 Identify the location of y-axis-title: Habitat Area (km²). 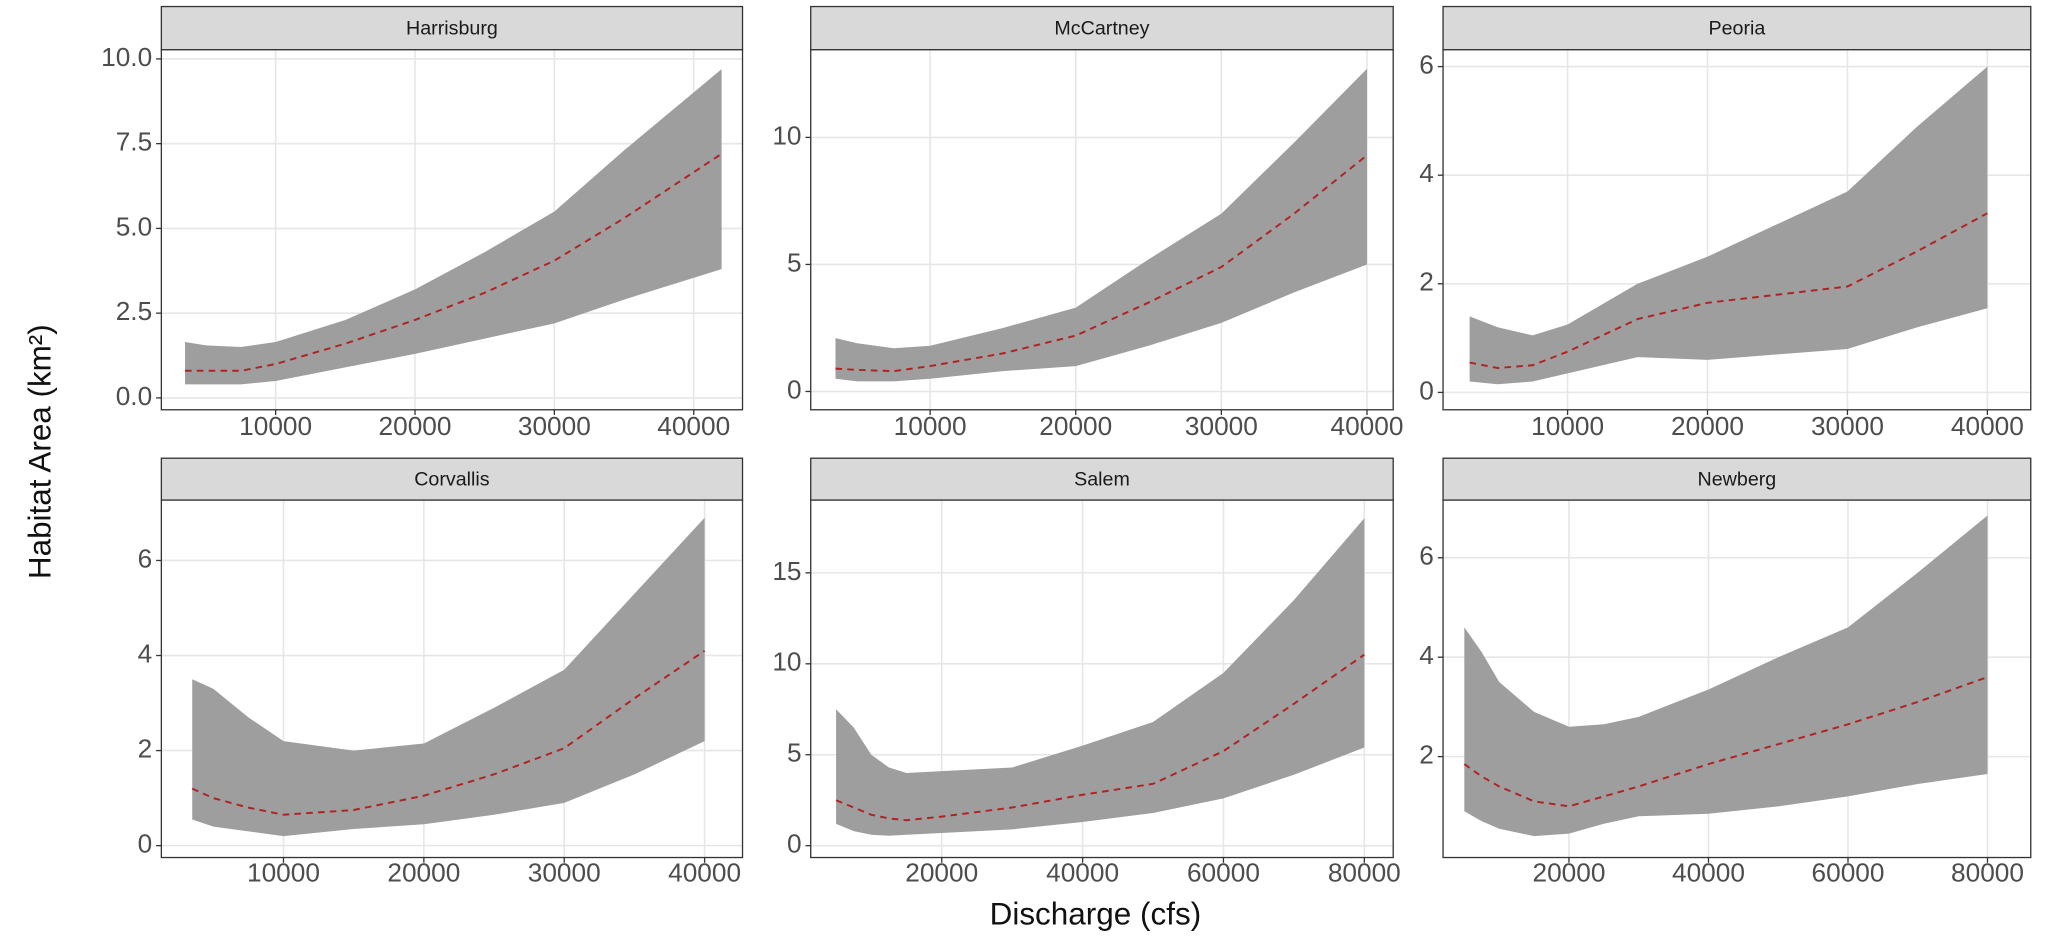
(39, 451).